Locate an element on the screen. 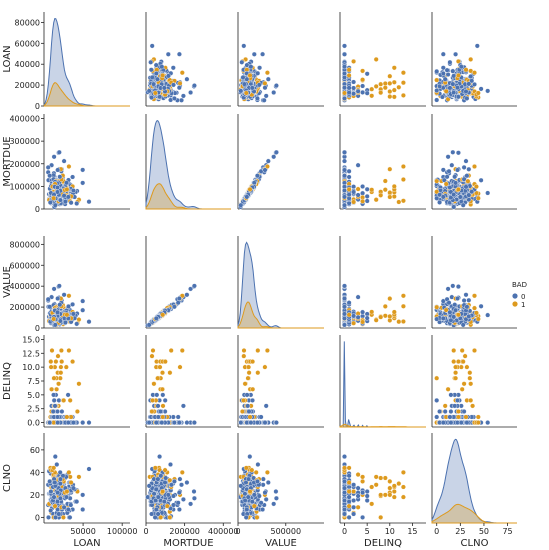  panel-delinq-vs-value is located at coordinates (280, 381).